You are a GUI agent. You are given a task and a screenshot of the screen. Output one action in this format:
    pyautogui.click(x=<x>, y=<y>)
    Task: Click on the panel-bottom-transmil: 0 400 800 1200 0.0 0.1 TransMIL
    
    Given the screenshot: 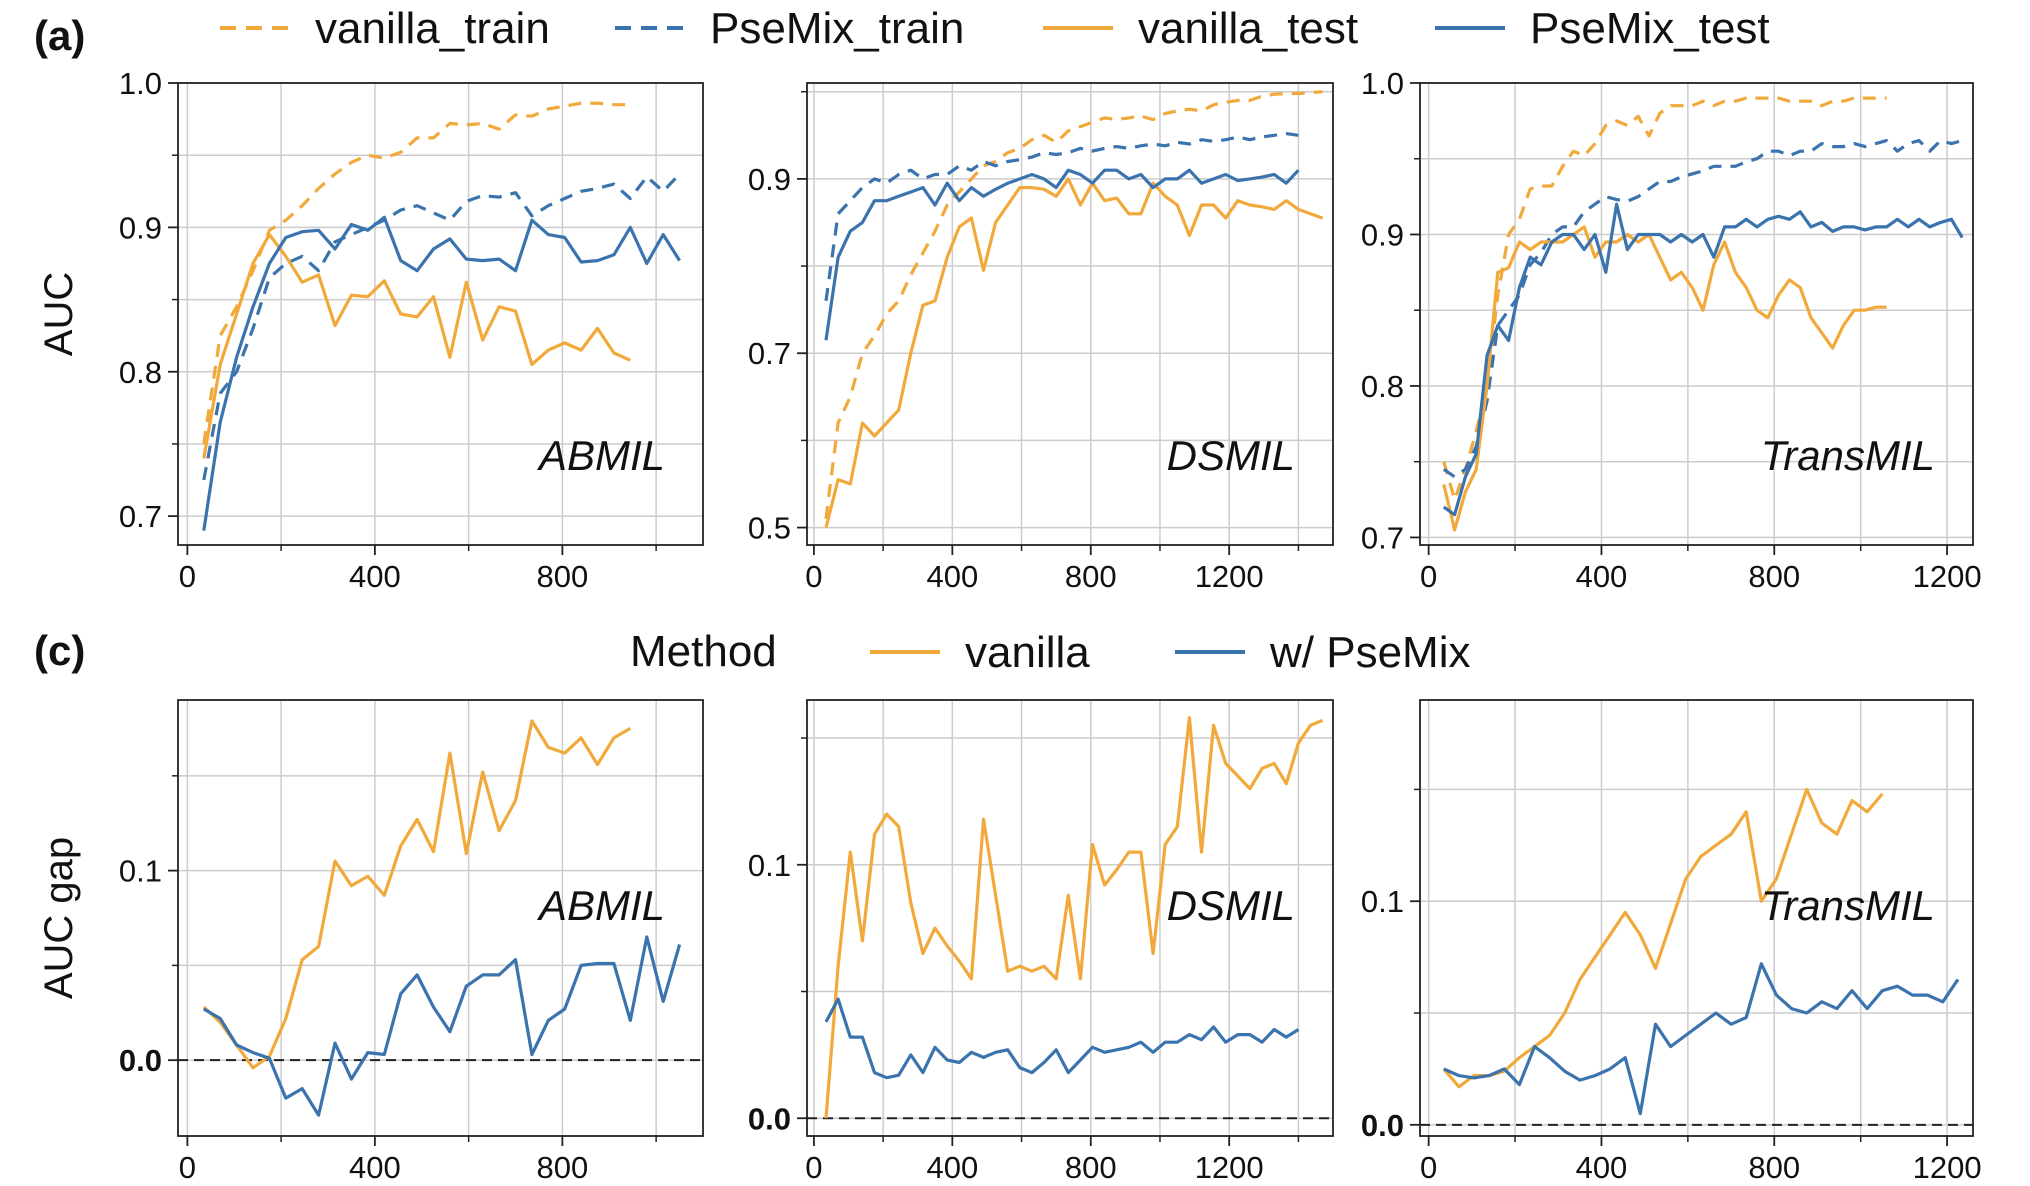 What is the action you would take?
    pyautogui.click(x=1671, y=942)
    